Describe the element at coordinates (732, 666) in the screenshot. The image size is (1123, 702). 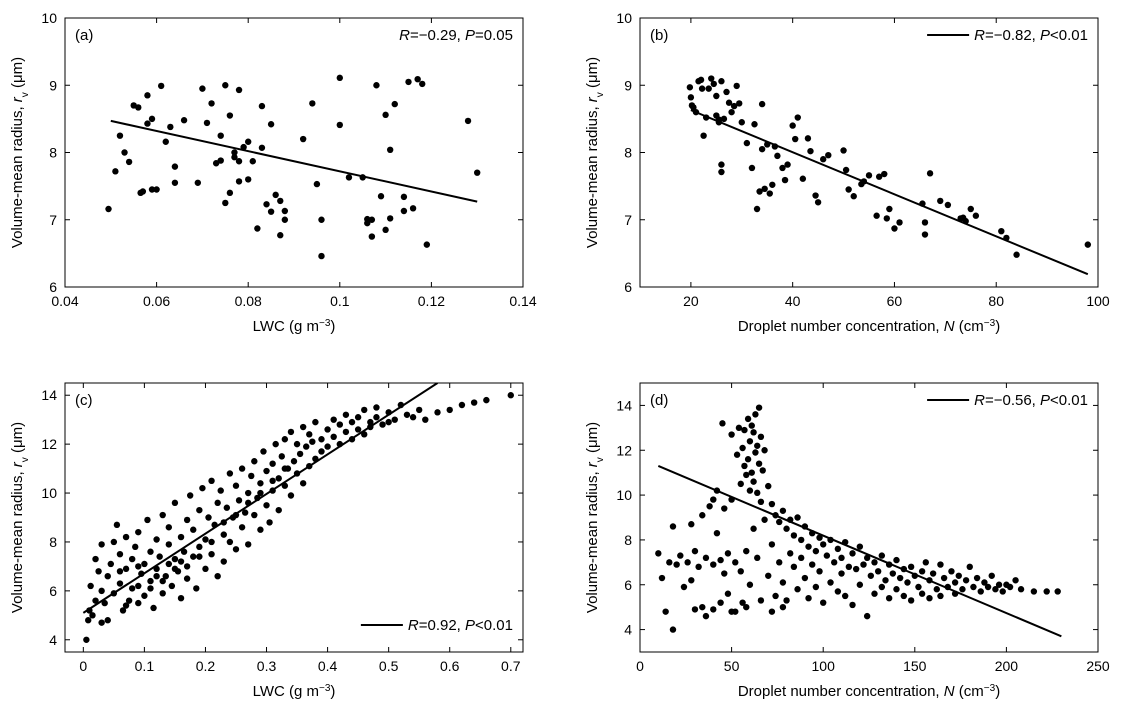
I see `x-tick-label: 50` at that location.